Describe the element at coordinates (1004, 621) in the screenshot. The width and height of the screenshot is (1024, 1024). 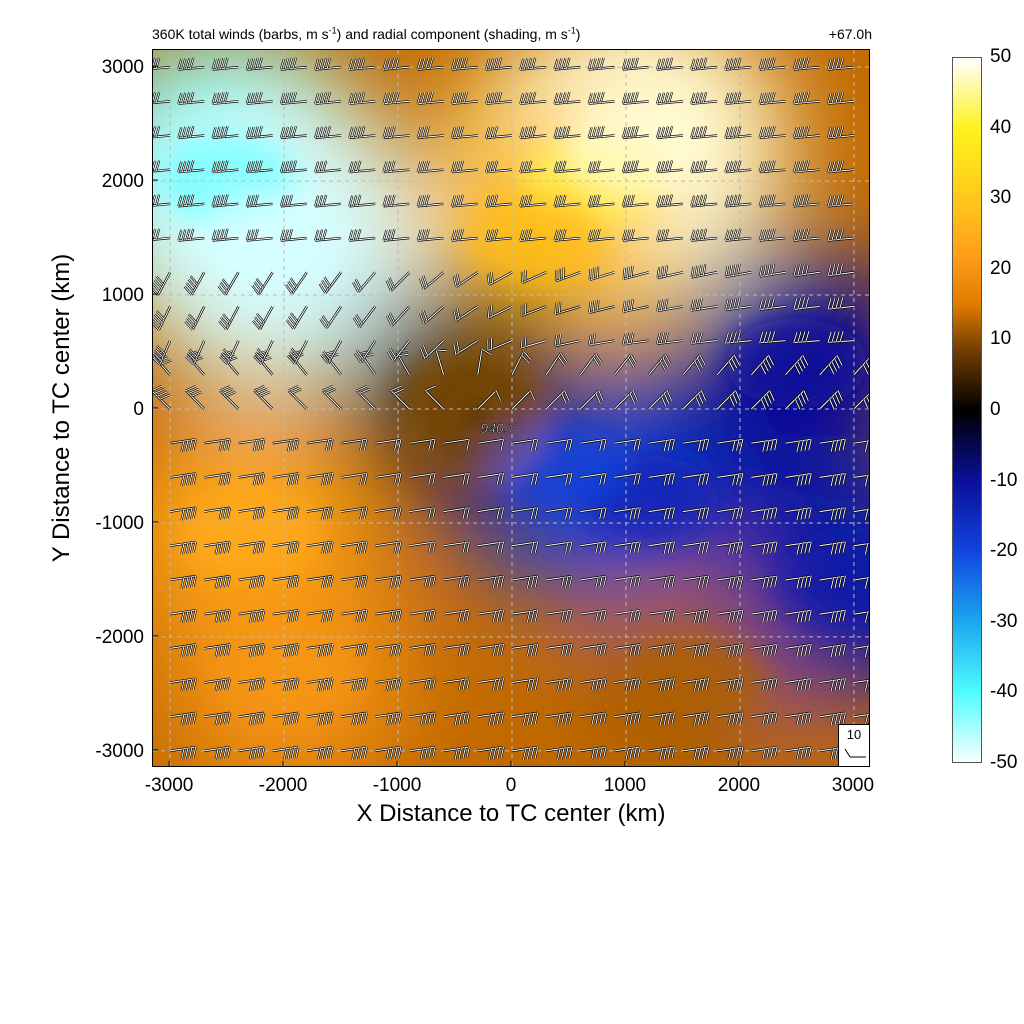
I see `colorbar-tick-label: -30` at that location.